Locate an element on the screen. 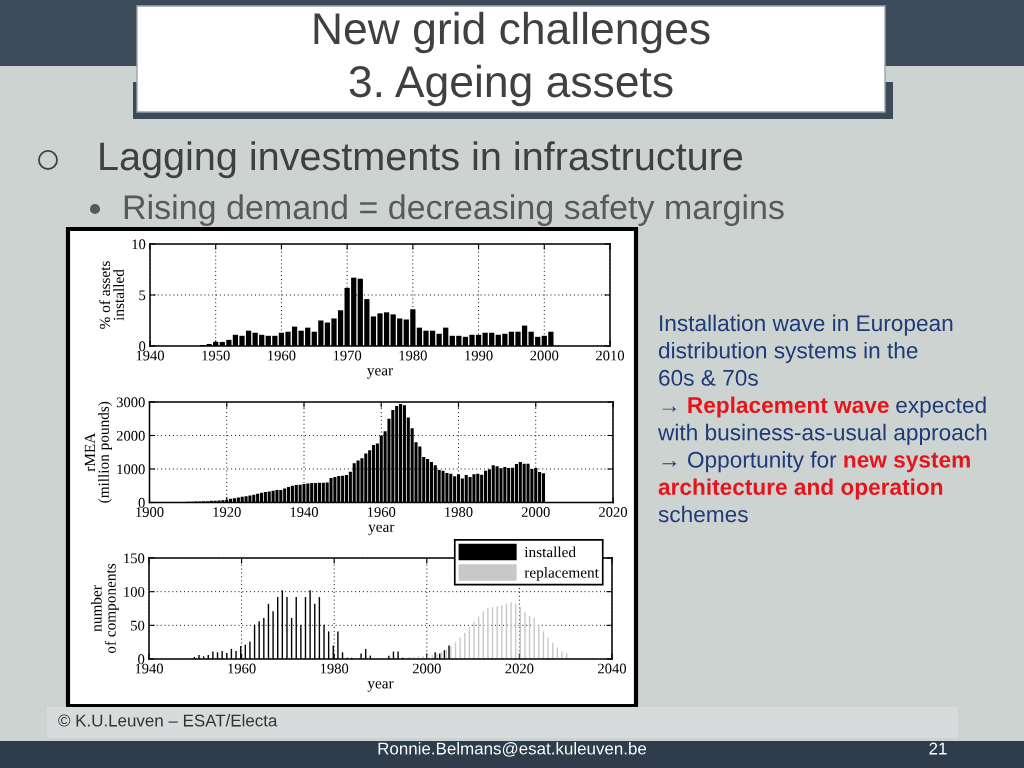  y-tick-label: 2000 is located at coordinates (130, 435).